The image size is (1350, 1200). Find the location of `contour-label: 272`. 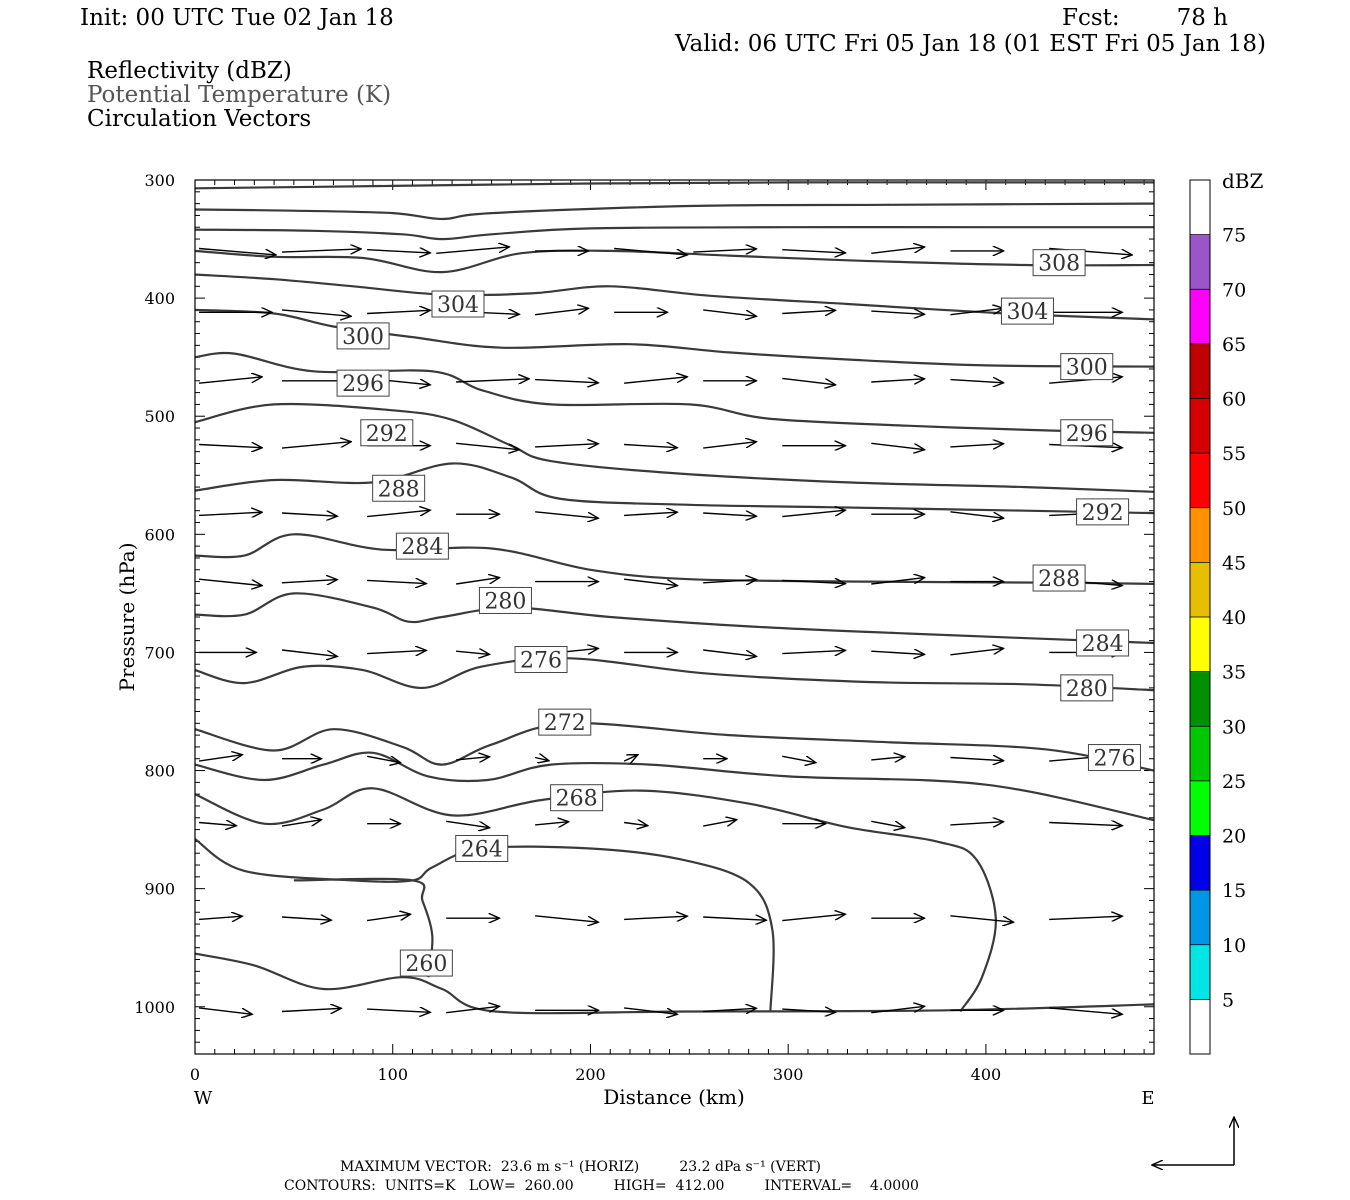

contour-label: 272 is located at coordinates (565, 723).